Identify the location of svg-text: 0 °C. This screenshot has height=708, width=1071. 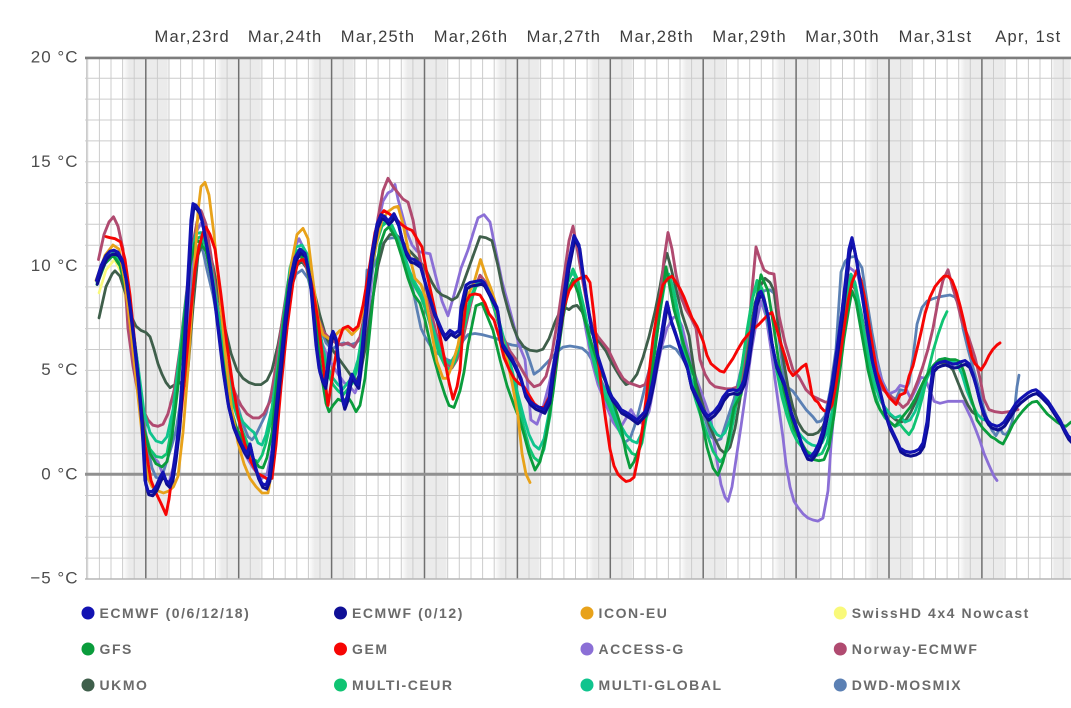
(59, 473).